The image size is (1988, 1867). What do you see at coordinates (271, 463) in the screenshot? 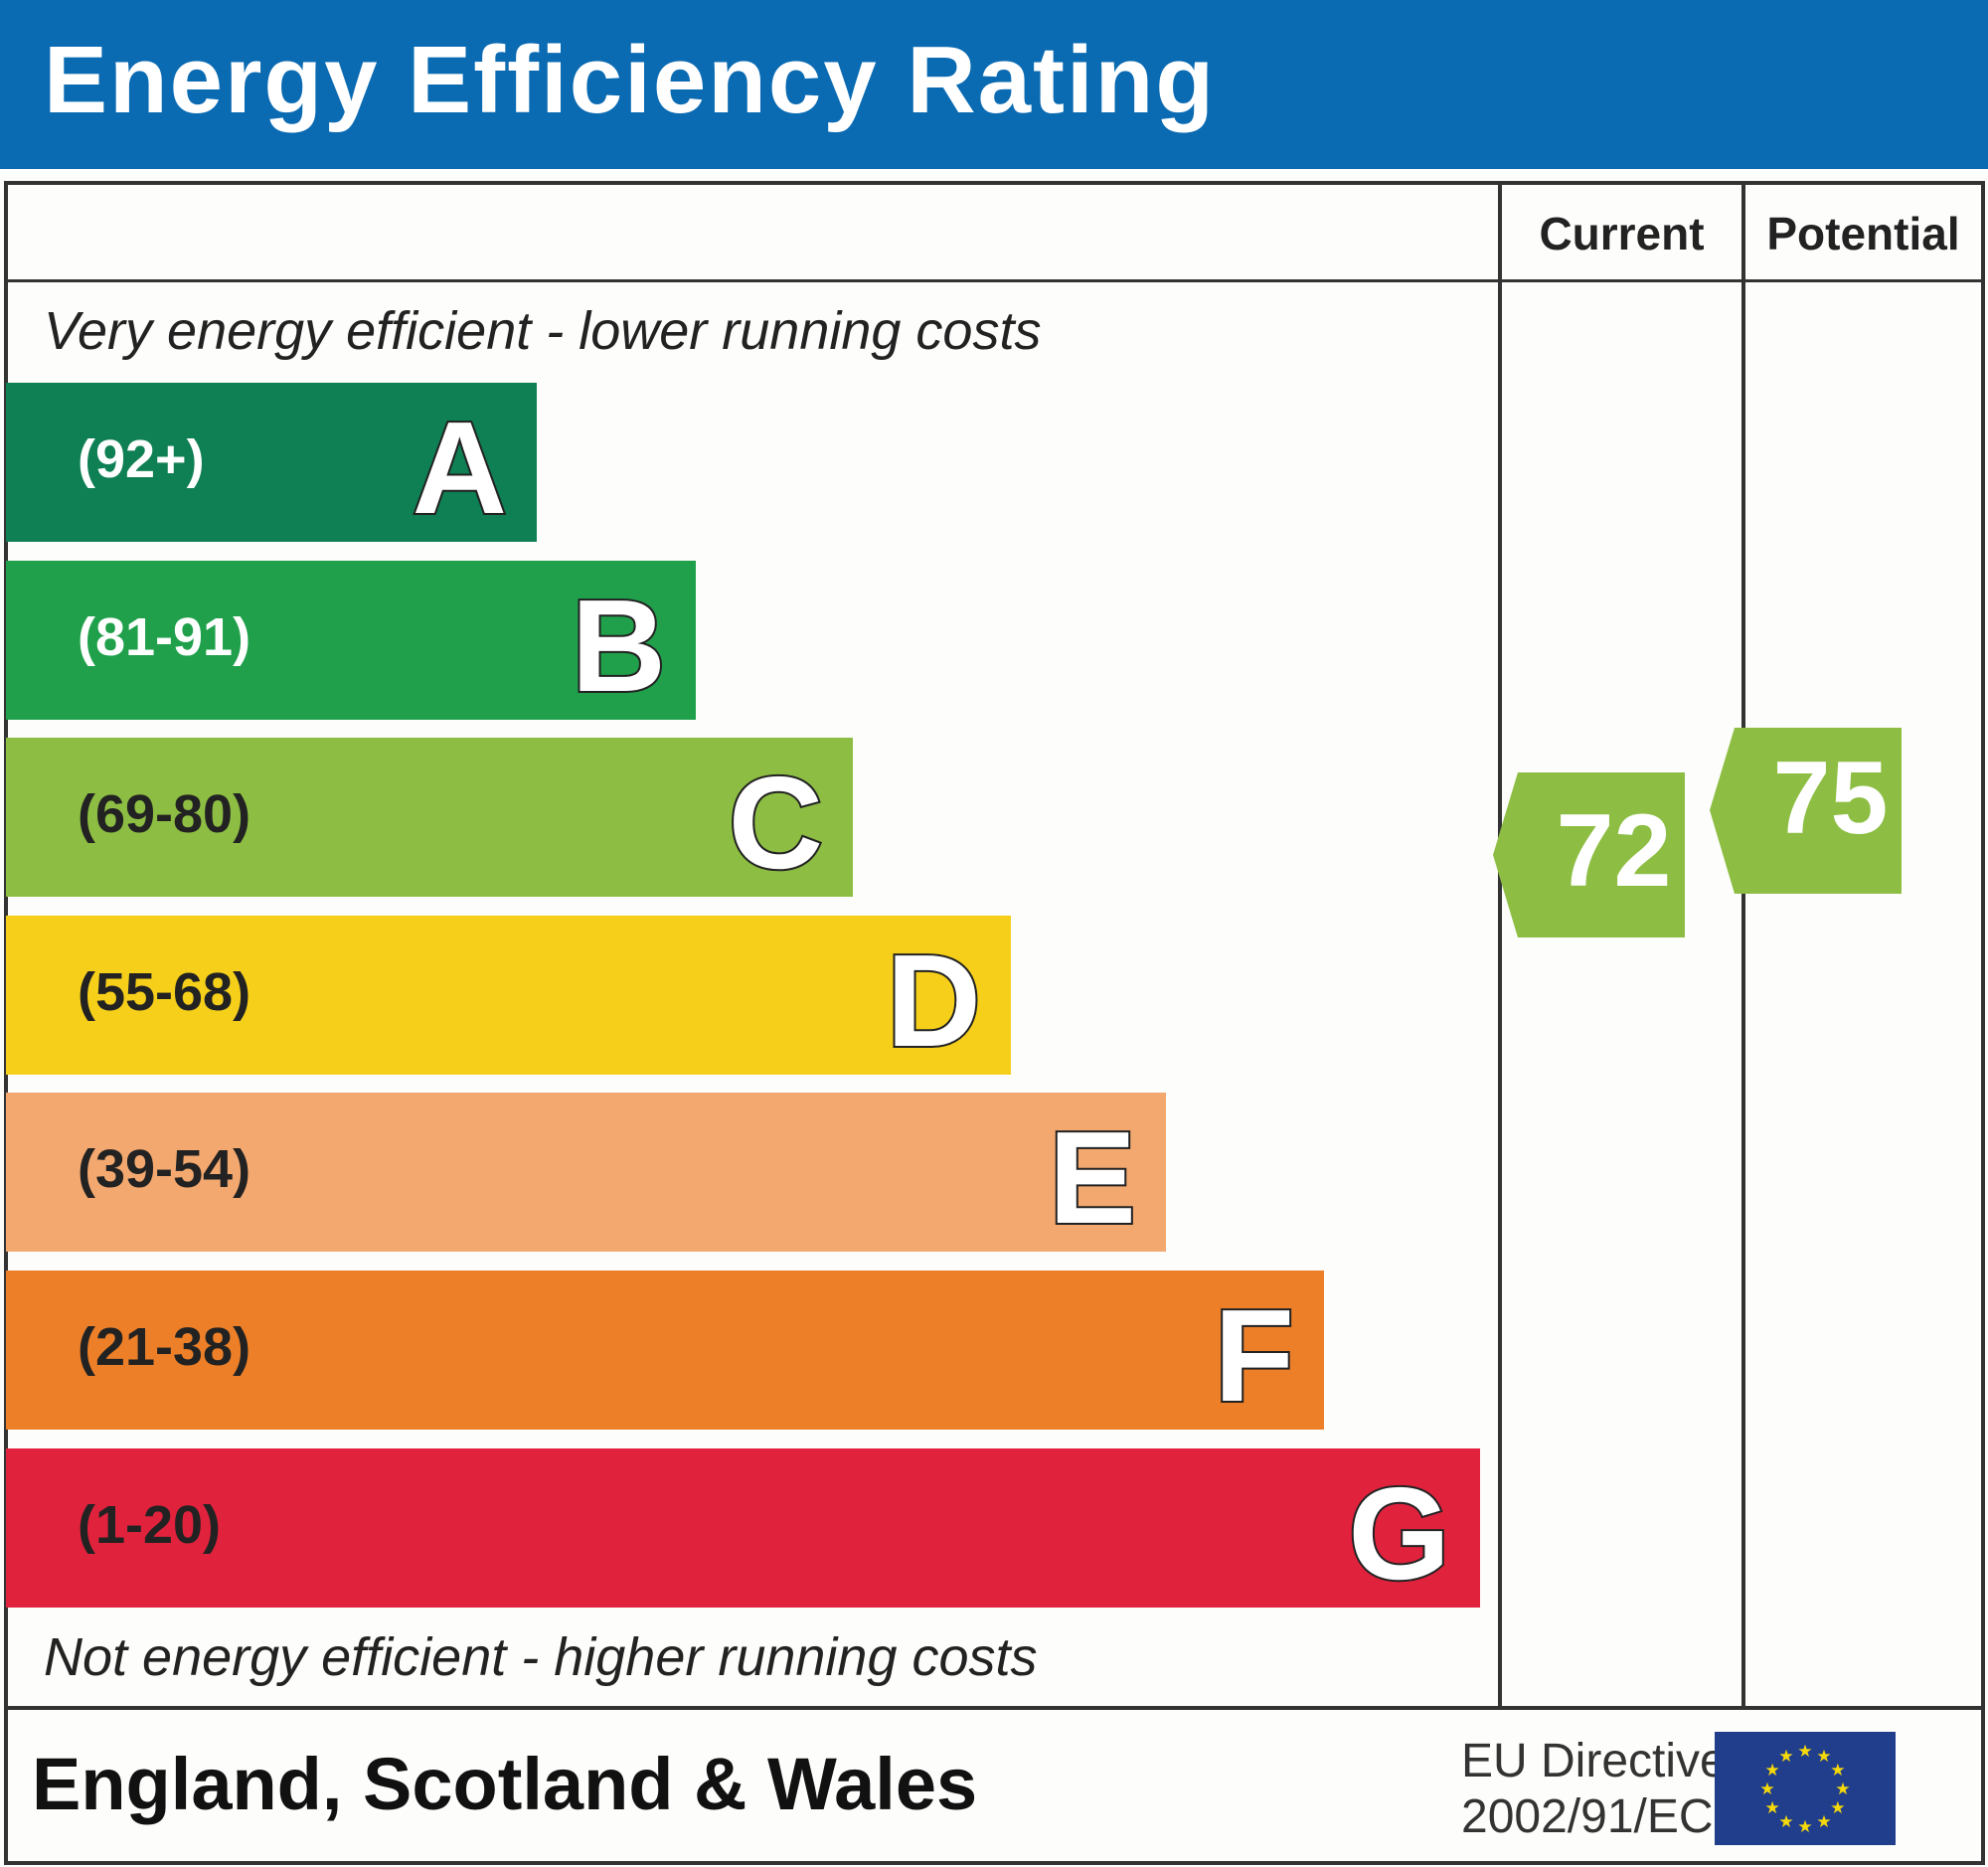
I see `rating-bar-a: (92+) A` at bounding box center [271, 463].